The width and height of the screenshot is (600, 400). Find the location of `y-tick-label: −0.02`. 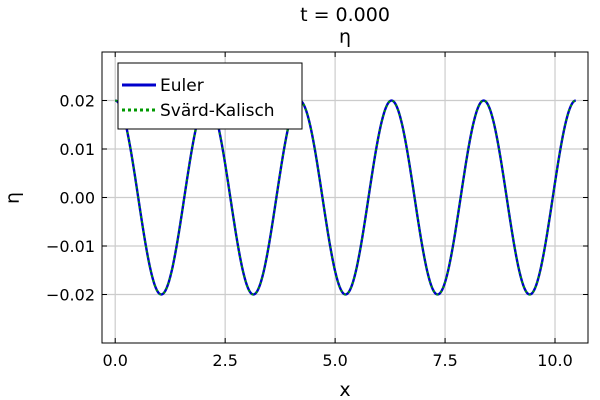

y-tick-label: −0.02 is located at coordinates (70, 295).